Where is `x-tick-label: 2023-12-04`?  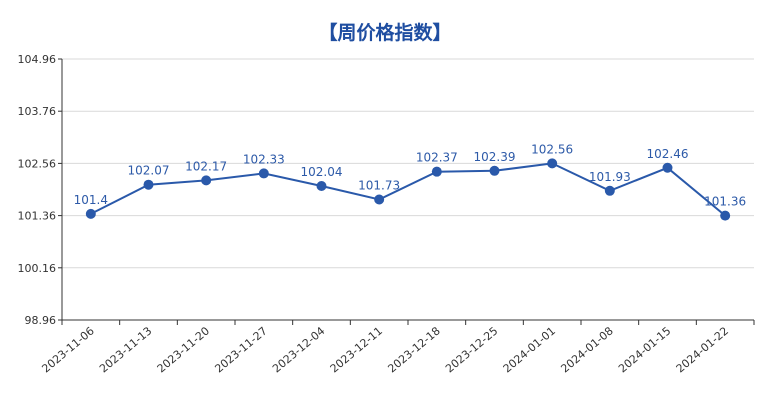 x-tick-label: 2023-12-04 is located at coordinates (298, 349).